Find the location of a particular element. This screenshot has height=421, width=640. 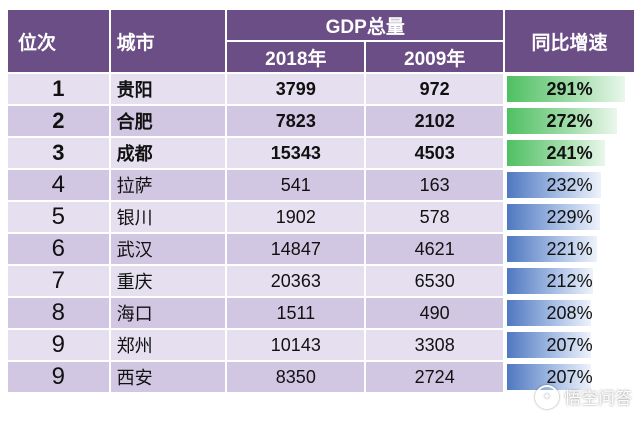

growth-cell: 241% is located at coordinates (569, 153).